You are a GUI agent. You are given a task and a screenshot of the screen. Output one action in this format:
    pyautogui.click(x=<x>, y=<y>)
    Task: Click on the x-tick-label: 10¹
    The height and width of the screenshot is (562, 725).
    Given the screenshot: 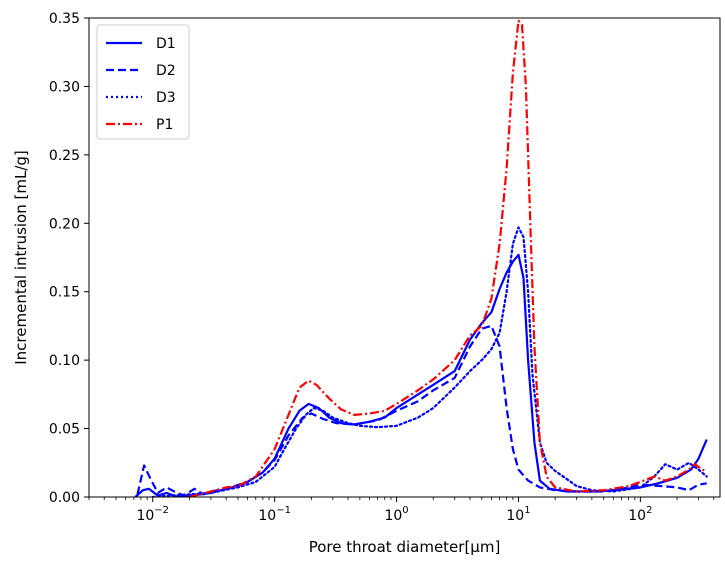 What is the action you would take?
    pyautogui.click(x=518, y=514)
    